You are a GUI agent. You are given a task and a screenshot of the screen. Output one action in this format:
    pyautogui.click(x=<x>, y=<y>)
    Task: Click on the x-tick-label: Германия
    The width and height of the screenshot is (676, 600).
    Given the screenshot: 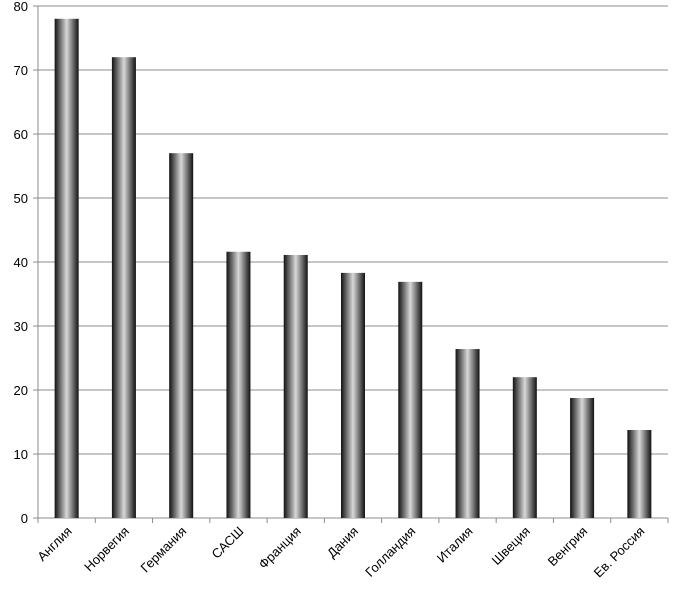 What is the action you would take?
    pyautogui.click(x=163, y=550)
    